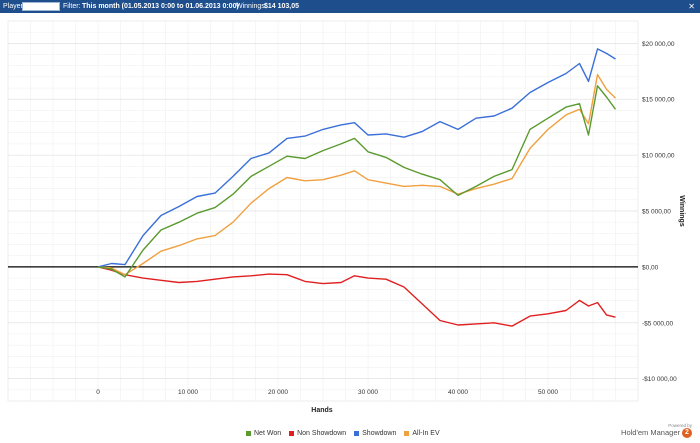 The height and width of the screenshot is (443, 700). What do you see at coordinates (458, 392) in the screenshot?
I see `x-tick-label: 40 000` at bounding box center [458, 392].